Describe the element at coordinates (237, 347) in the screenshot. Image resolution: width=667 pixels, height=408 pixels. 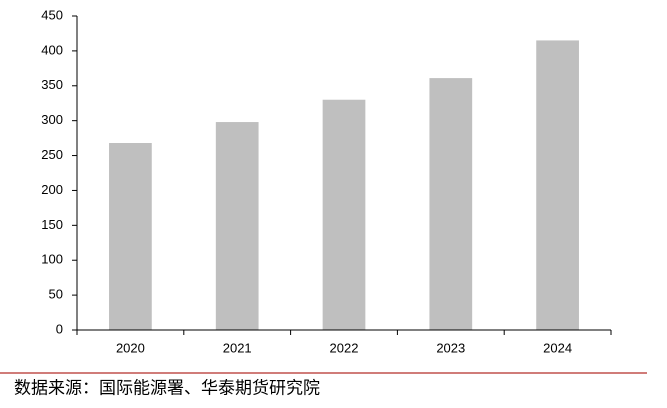
I see `x-tick-label: 2021` at that location.